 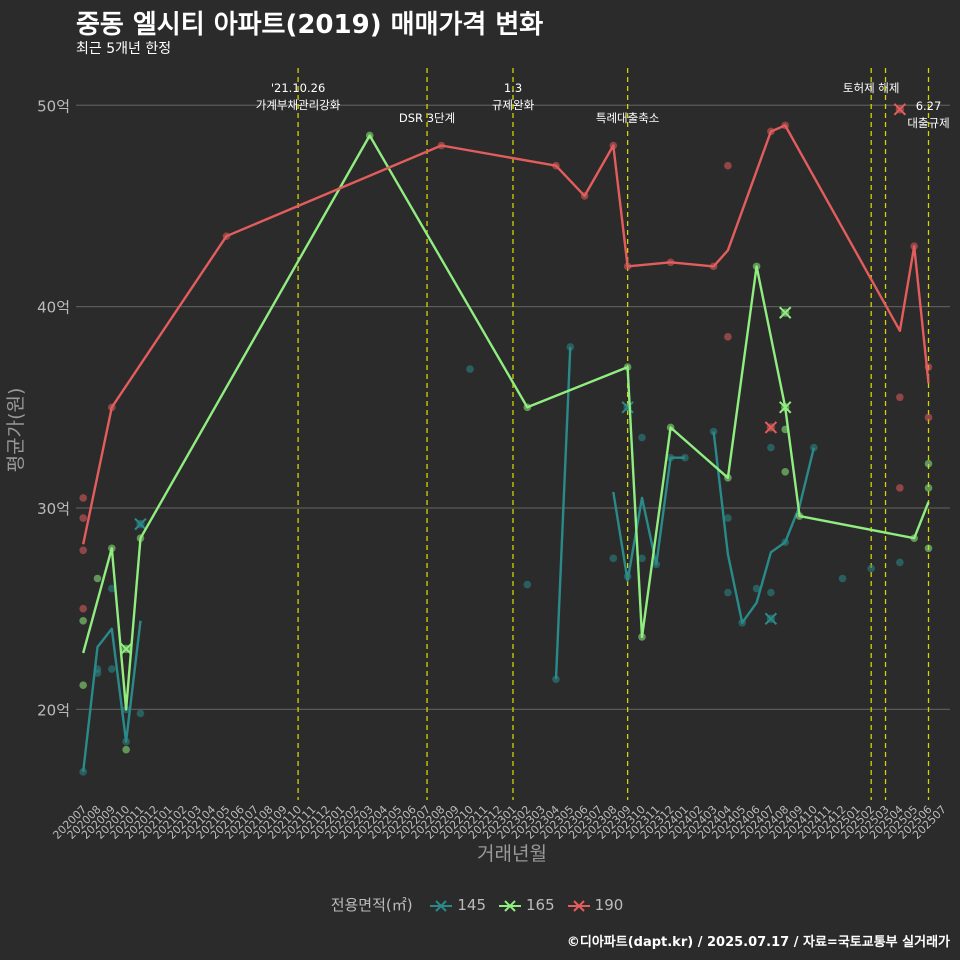 I want to click on legend-item-145: 145, so click(x=457, y=905).